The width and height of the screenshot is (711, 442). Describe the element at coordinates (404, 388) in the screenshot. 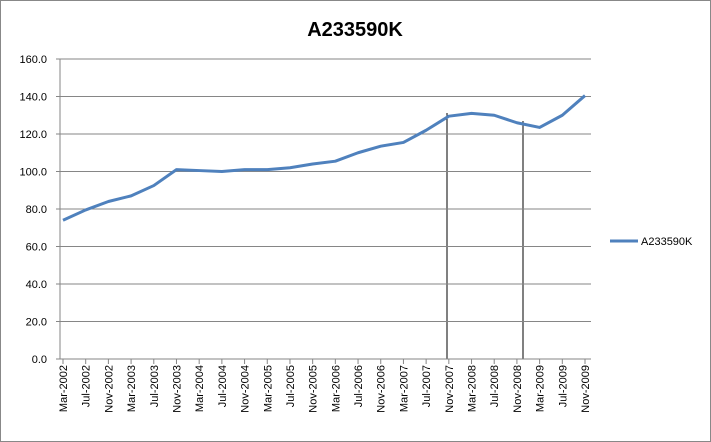

I see `x-tick-label: Mar-2007` at that location.